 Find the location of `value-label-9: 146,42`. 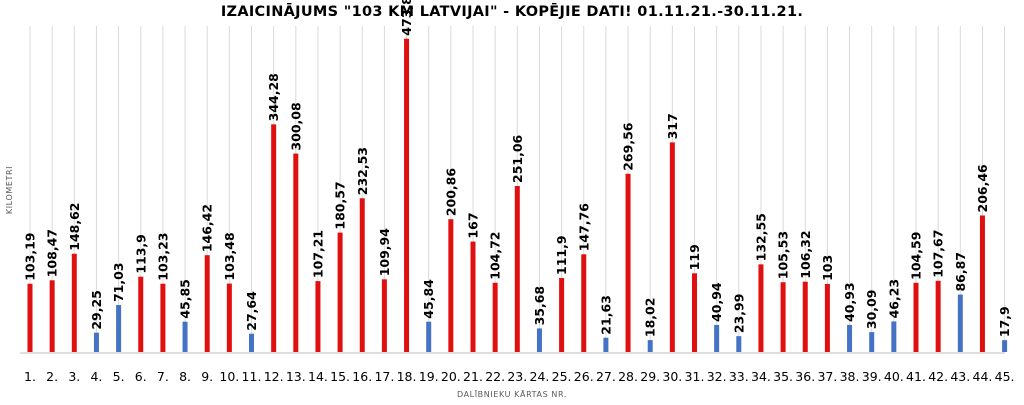

value-label-9: 146,42 is located at coordinates (207, 228).